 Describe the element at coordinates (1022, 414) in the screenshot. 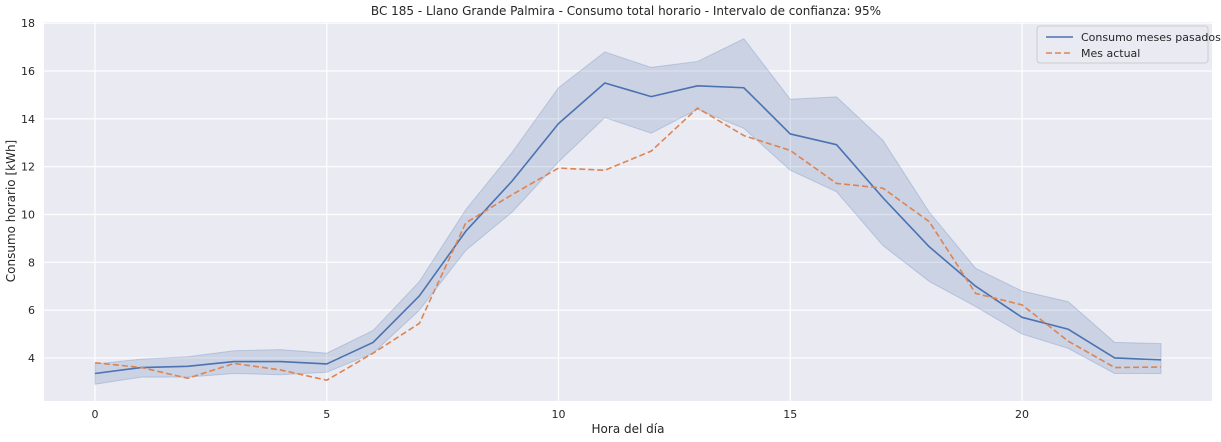

I see `x-tick-label: 20` at that location.